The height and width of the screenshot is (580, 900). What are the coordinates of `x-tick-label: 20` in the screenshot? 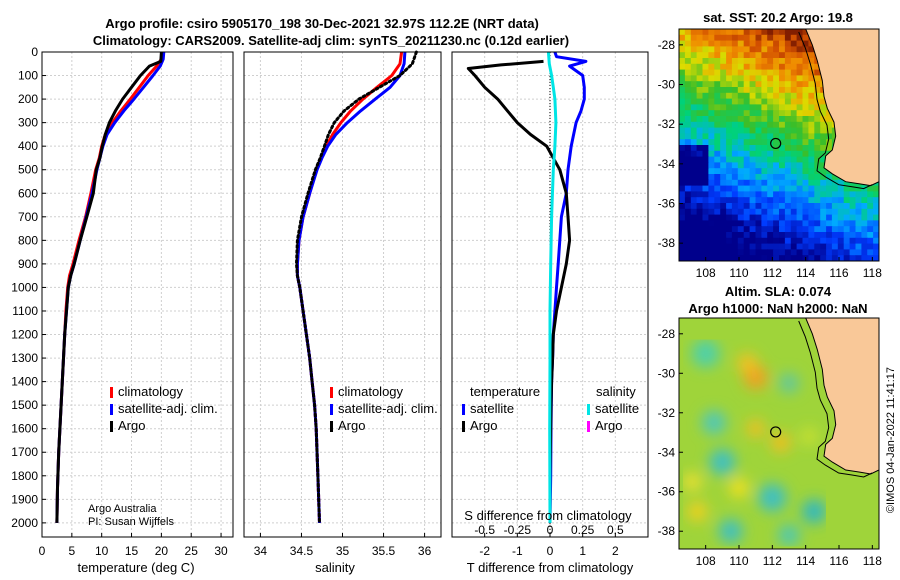 It's located at (162, 551).